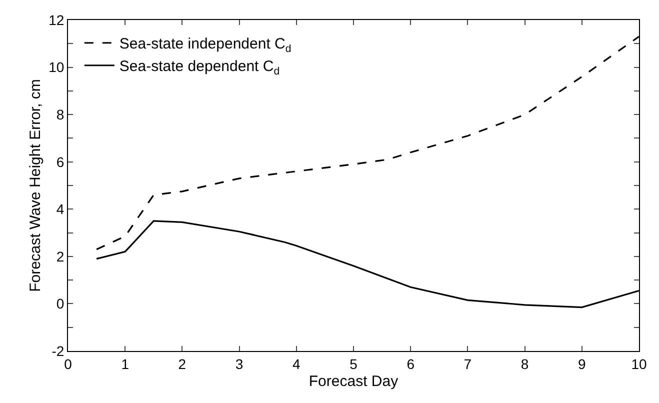 The image size is (659, 403). What do you see at coordinates (354, 364) in the screenshot?
I see `x-tick-label: 5` at bounding box center [354, 364].